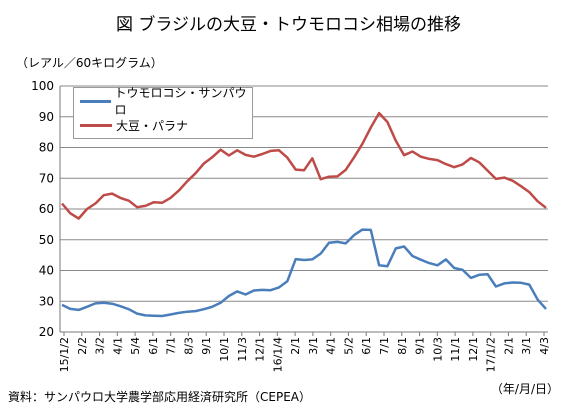 Image resolution: width=577 pixels, height=414 pixels. I want to click on x-tick-label: 10/1, so click(224, 349).